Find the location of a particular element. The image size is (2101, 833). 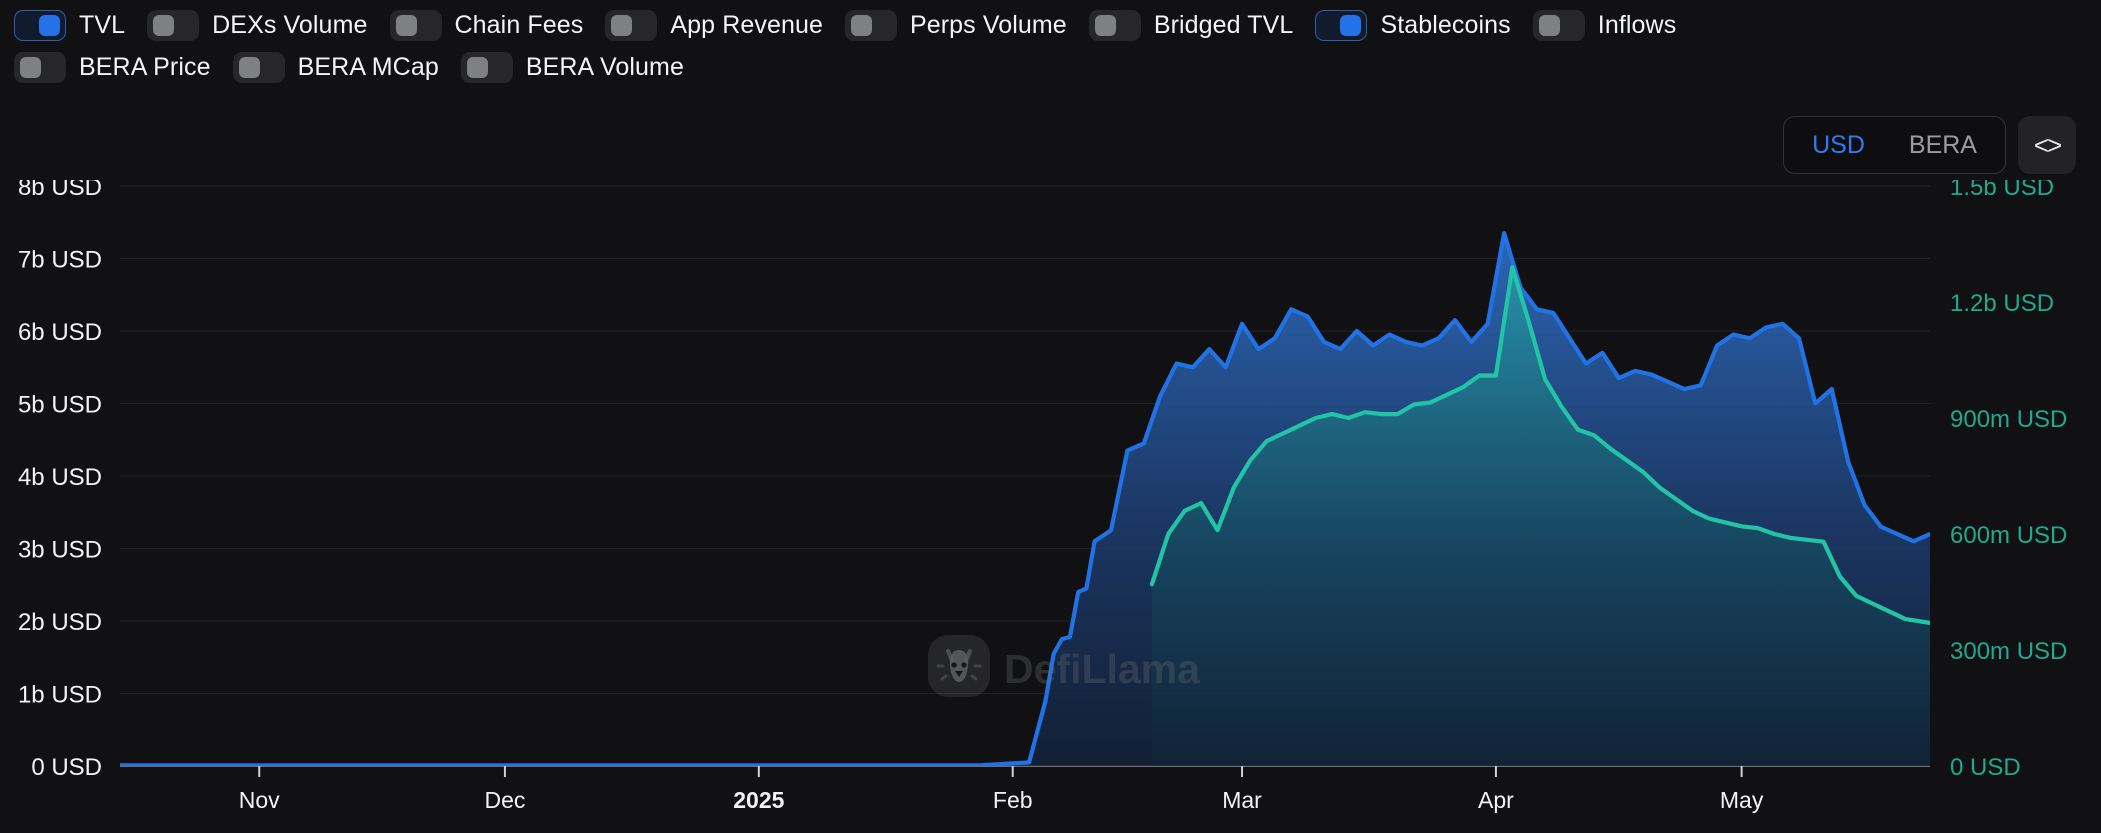

left-axis-tick: 0 USD is located at coordinates (66, 767).